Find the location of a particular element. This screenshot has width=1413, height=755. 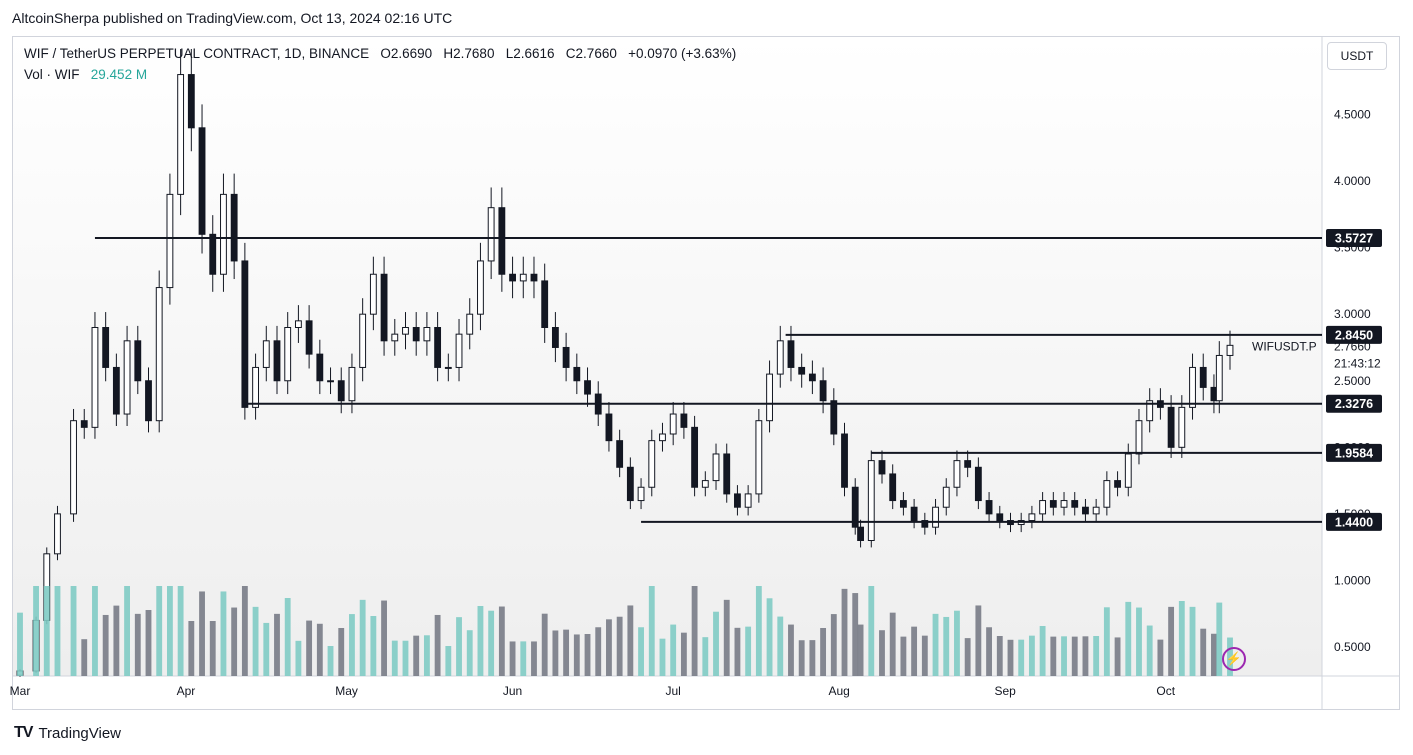

x-tick-label-4: Jul is located at coordinates (673, 691).